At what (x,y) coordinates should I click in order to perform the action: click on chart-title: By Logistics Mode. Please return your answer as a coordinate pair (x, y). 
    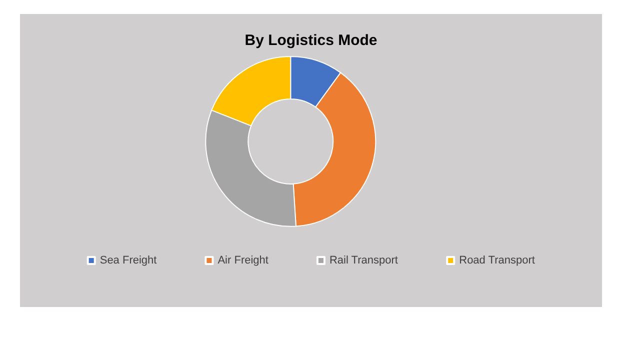
    Looking at the image, I should click on (311, 40).